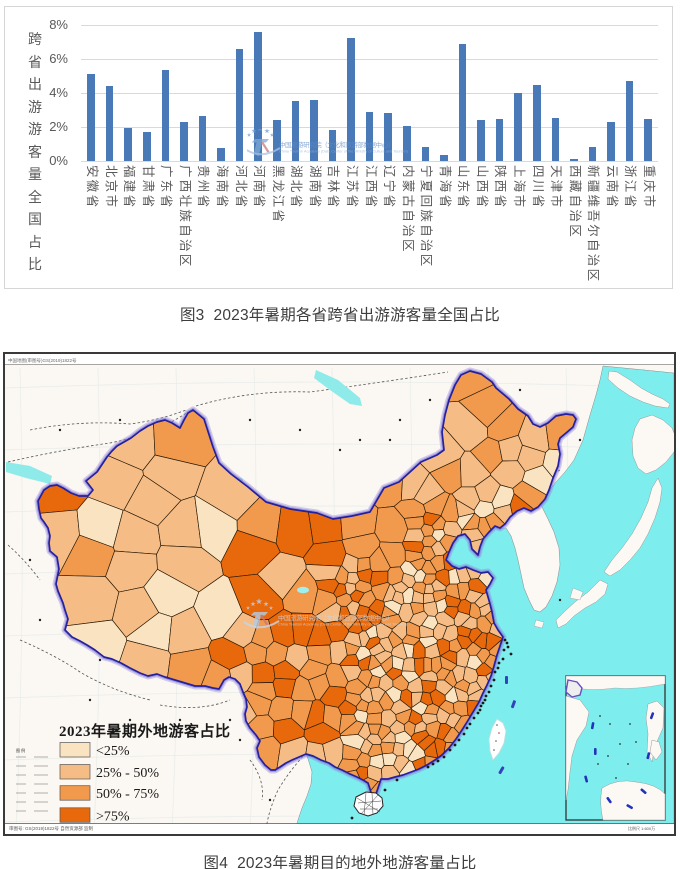 The height and width of the screenshot is (869, 680). Describe the element at coordinates (113, 751) in the screenshot. I see `svg-text: <25%` at that location.